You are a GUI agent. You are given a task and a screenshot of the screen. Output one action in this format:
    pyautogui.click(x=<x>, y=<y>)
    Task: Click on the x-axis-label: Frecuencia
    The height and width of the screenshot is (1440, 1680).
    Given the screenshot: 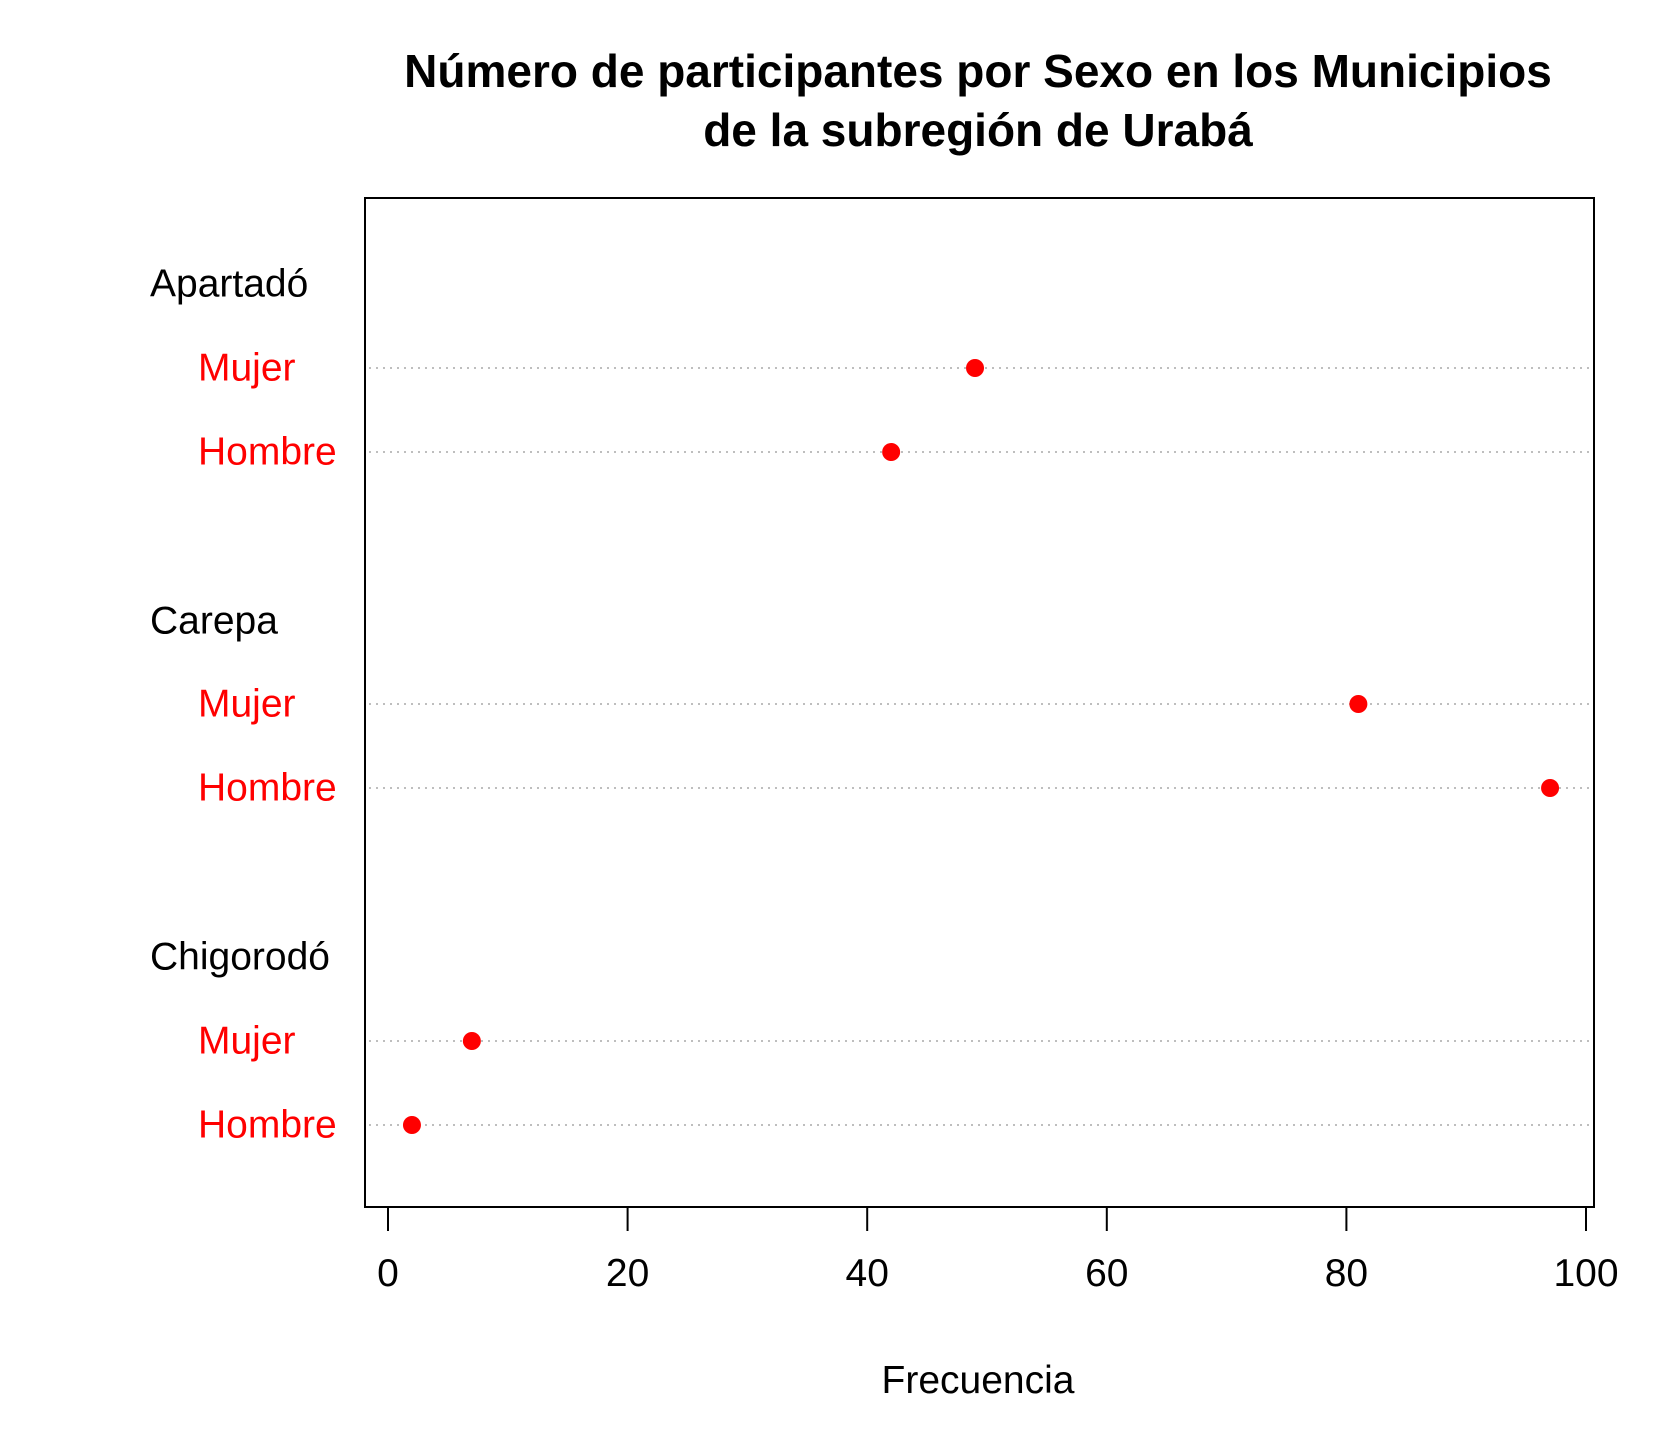 What is the action you would take?
    pyautogui.click(x=978, y=1380)
    